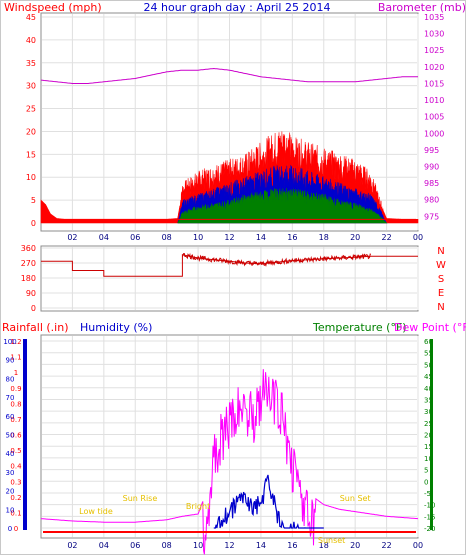 The width and height of the screenshot is (466, 560). Describe the element at coordinates (434, 83) in the screenshot. I see `baro-ytick: 1015` at that location.